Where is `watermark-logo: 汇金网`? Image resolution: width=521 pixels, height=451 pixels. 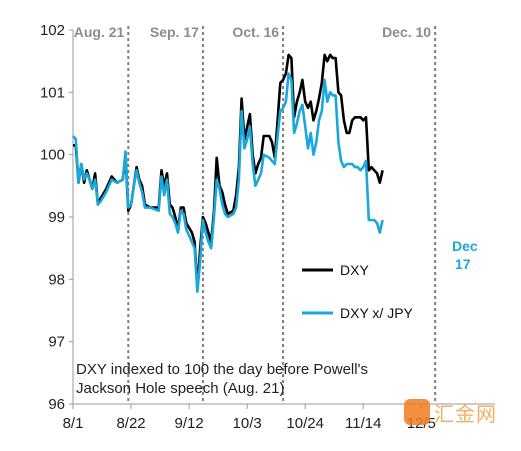 watermark-logo: 汇金网 is located at coordinates (460, 412).